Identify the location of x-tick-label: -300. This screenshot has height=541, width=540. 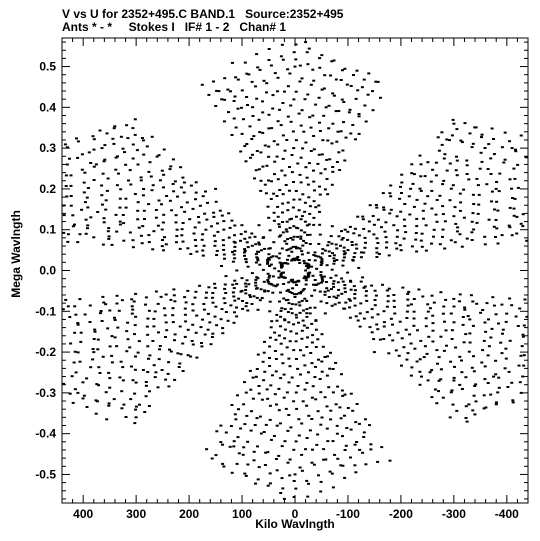
(454, 514).